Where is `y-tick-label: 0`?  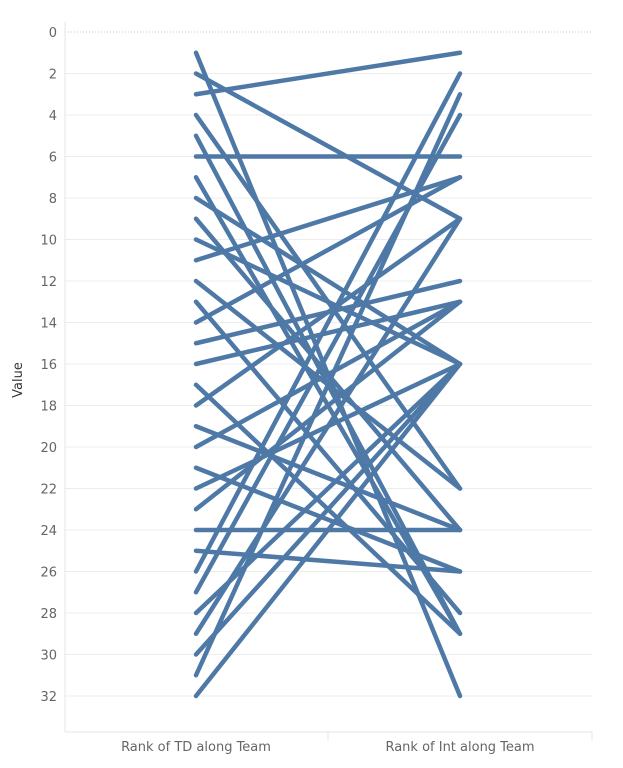
y-tick-label: 0 is located at coordinates (53, 33).